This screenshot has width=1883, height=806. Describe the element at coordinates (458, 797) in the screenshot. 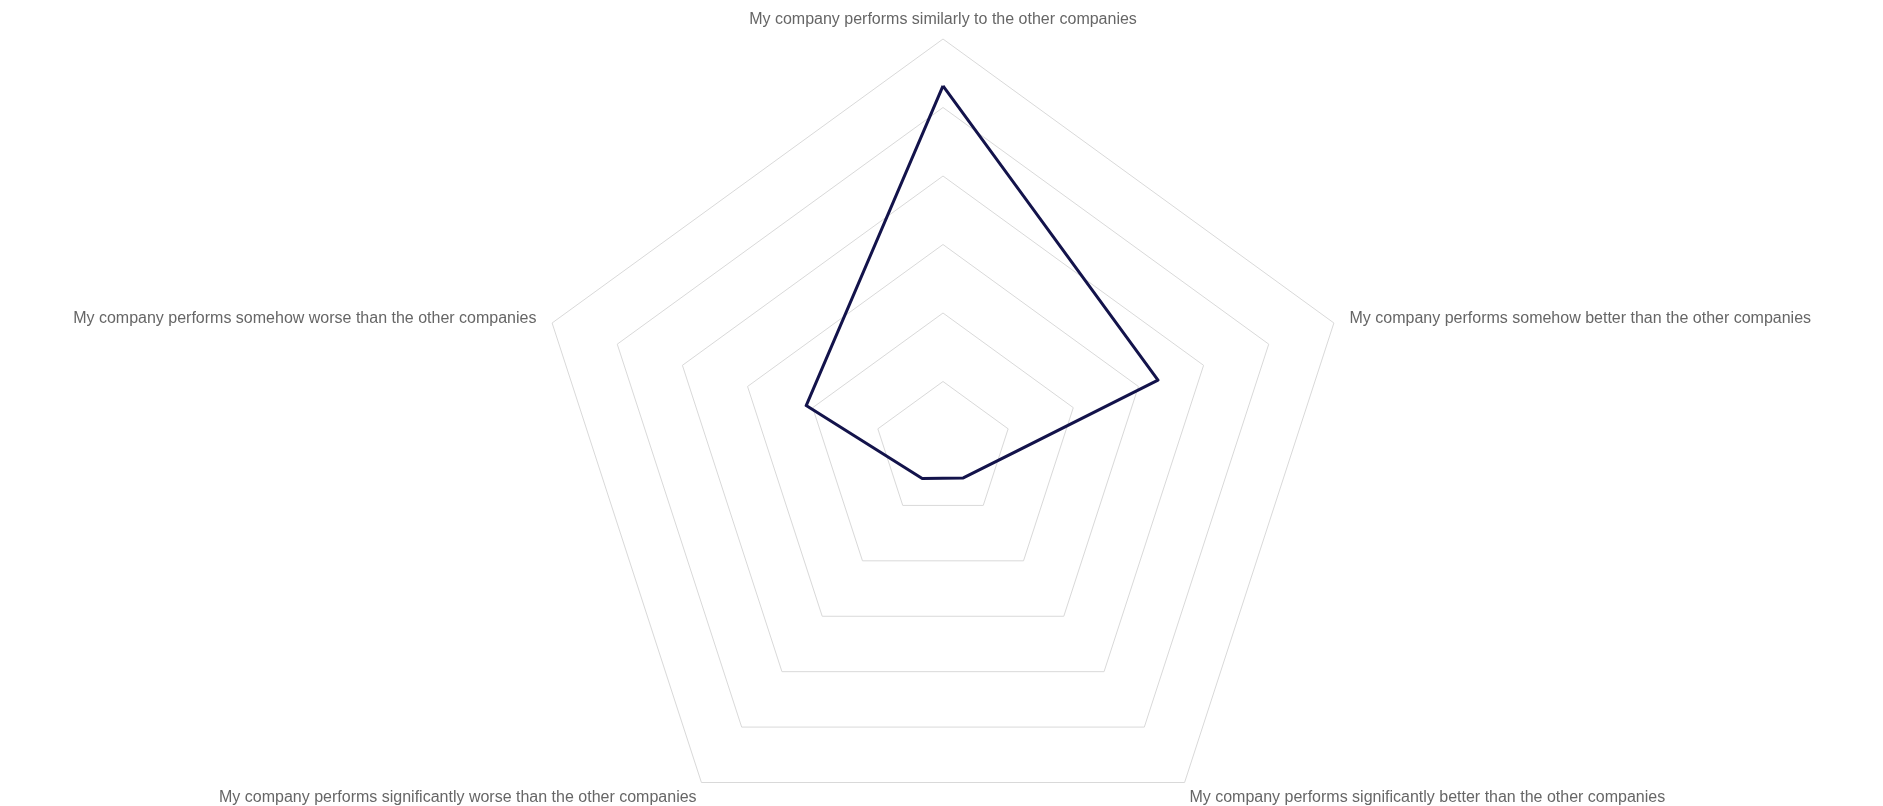

I see `spoke-label: My company performs significantly worse than the other companies` at that location.